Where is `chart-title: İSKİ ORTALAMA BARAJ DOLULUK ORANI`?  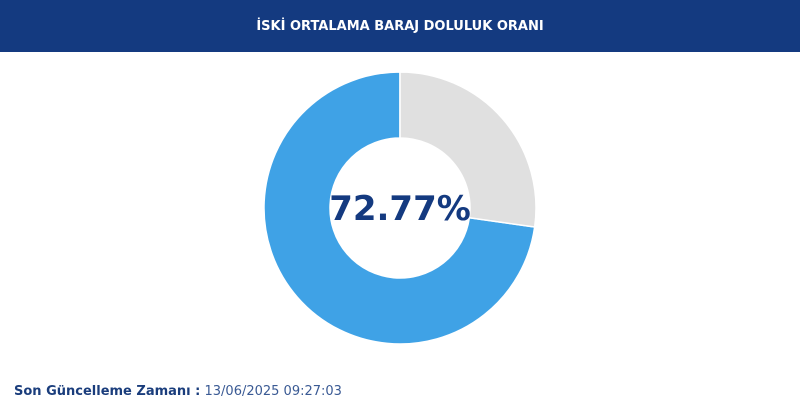 chart-title: İSKİ ORTALAMA BARAJ DOLULUK ORANI is located at coordinates (400, 26).